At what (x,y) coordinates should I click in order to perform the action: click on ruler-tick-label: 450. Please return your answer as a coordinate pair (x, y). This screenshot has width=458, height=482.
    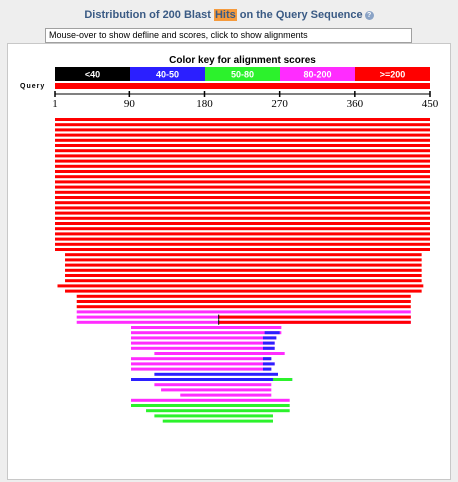
    Looking at the image, I should click on (430, 104).